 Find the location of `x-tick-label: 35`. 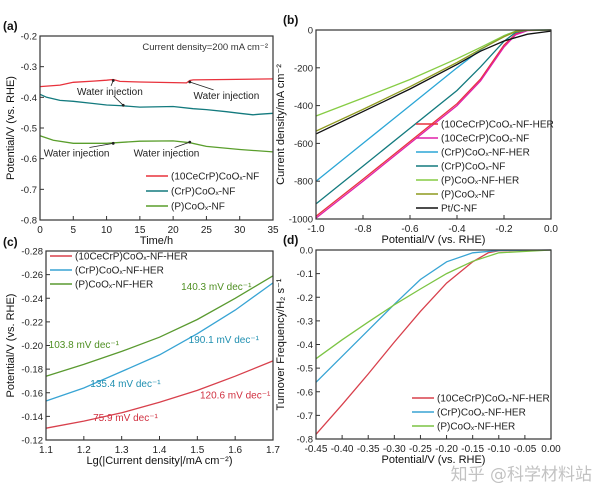

x-tick-label: 35 is located at coordinates (273, 230).